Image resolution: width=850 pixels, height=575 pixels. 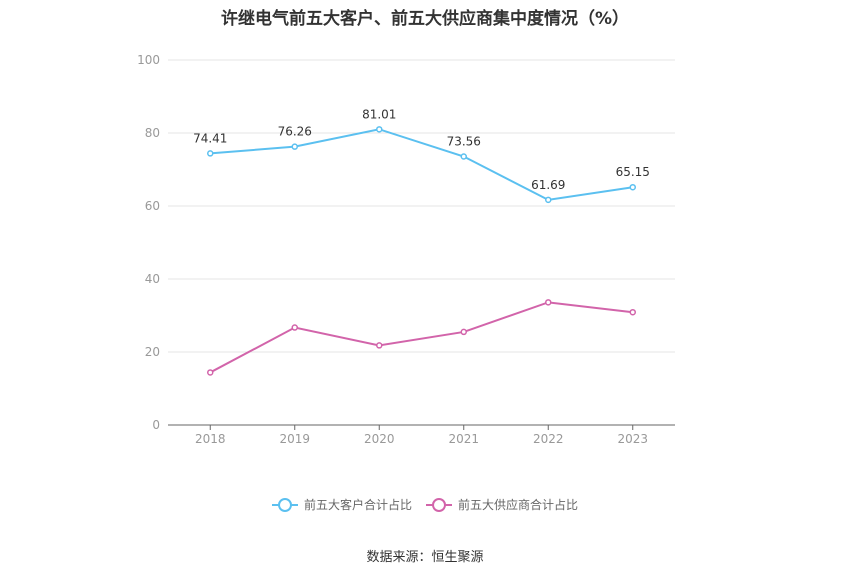 What do you see at coordinates (518, 505) in the screenshot?
I see `legend-label-suppliers: 前五大供应商合计占比` at bounding box center [518, 505].